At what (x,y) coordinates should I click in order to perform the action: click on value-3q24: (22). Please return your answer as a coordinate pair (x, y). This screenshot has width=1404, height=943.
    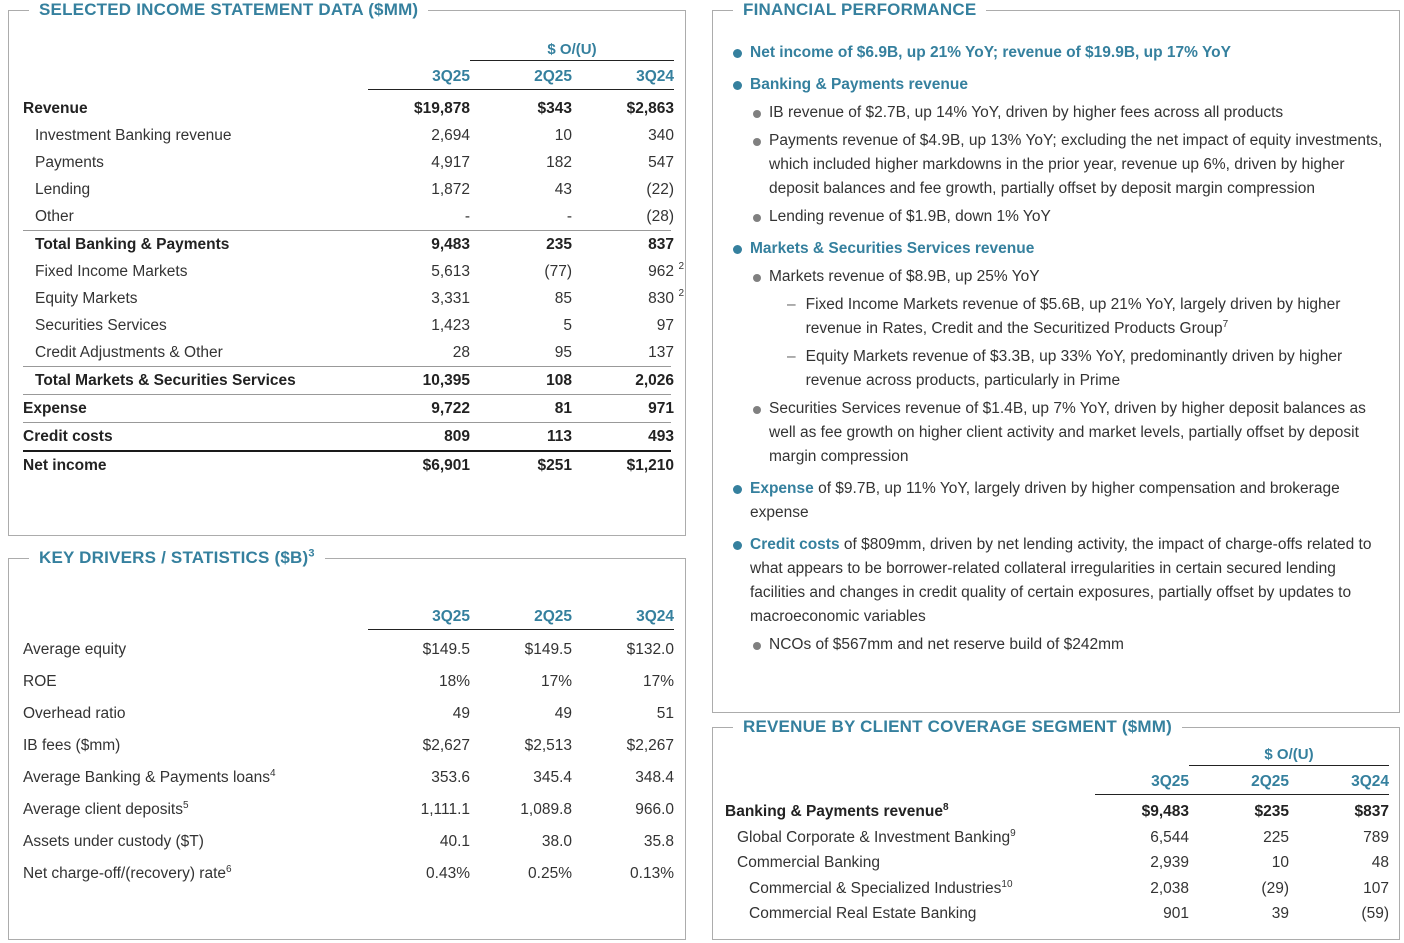
    Looking at the image, I should click on (623, 189).